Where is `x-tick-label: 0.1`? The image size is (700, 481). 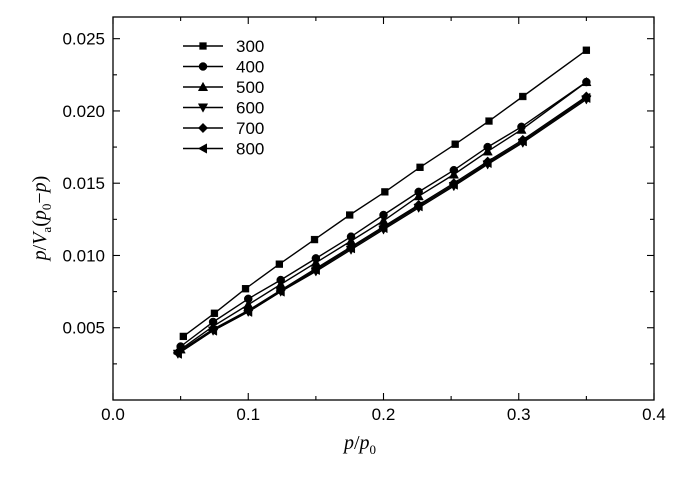 x-tick-label: 0.1 is located at coordinates (248, 414).